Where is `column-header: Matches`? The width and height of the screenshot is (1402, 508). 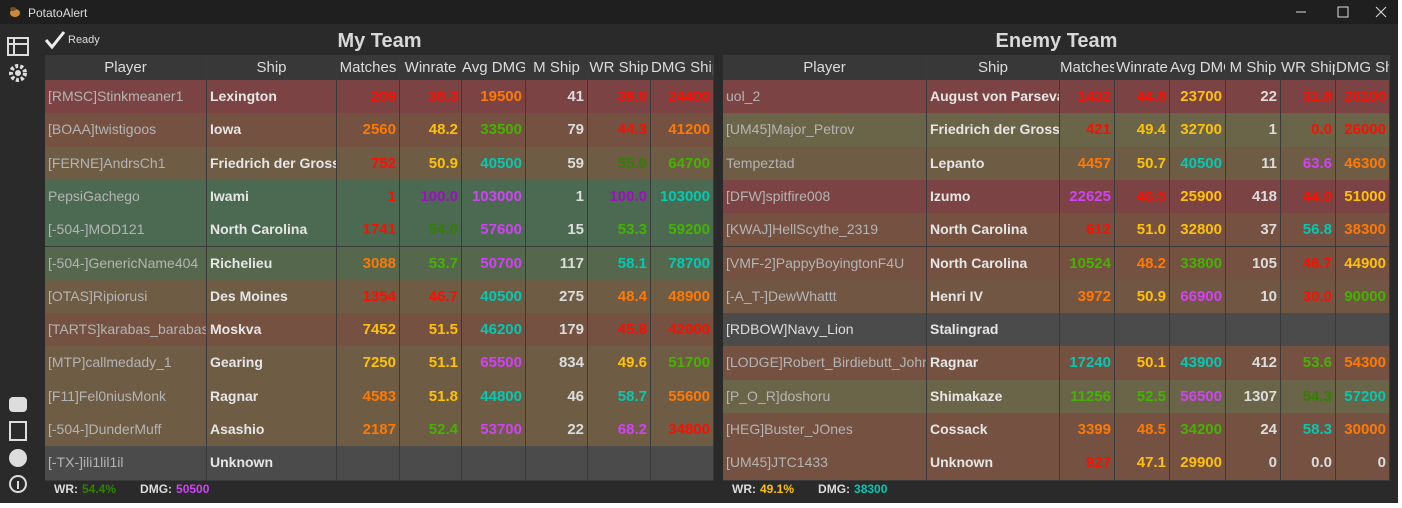
column-header: Matches is located at coordinates (368, 67).